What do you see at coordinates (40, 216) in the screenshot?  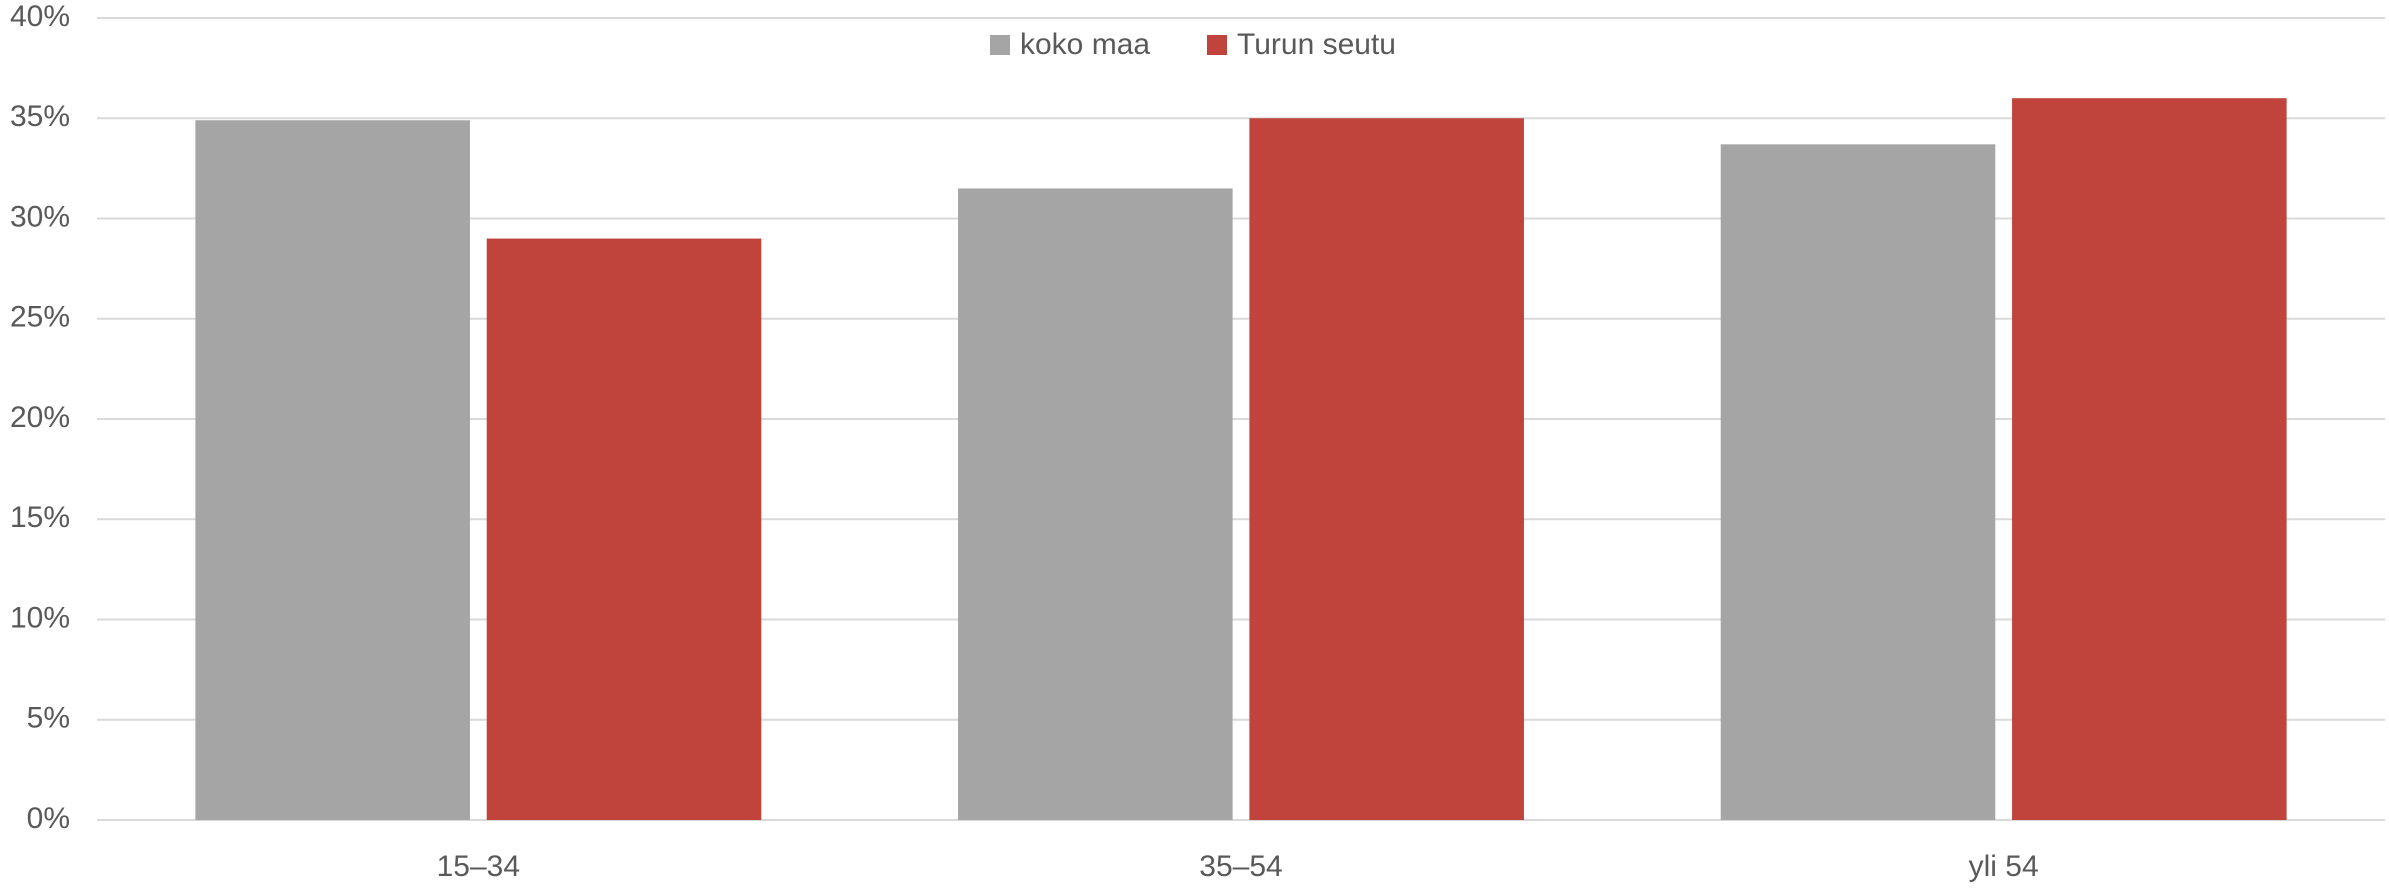 I see `y-tick-label: 30%` at bounding box center [40, 216].